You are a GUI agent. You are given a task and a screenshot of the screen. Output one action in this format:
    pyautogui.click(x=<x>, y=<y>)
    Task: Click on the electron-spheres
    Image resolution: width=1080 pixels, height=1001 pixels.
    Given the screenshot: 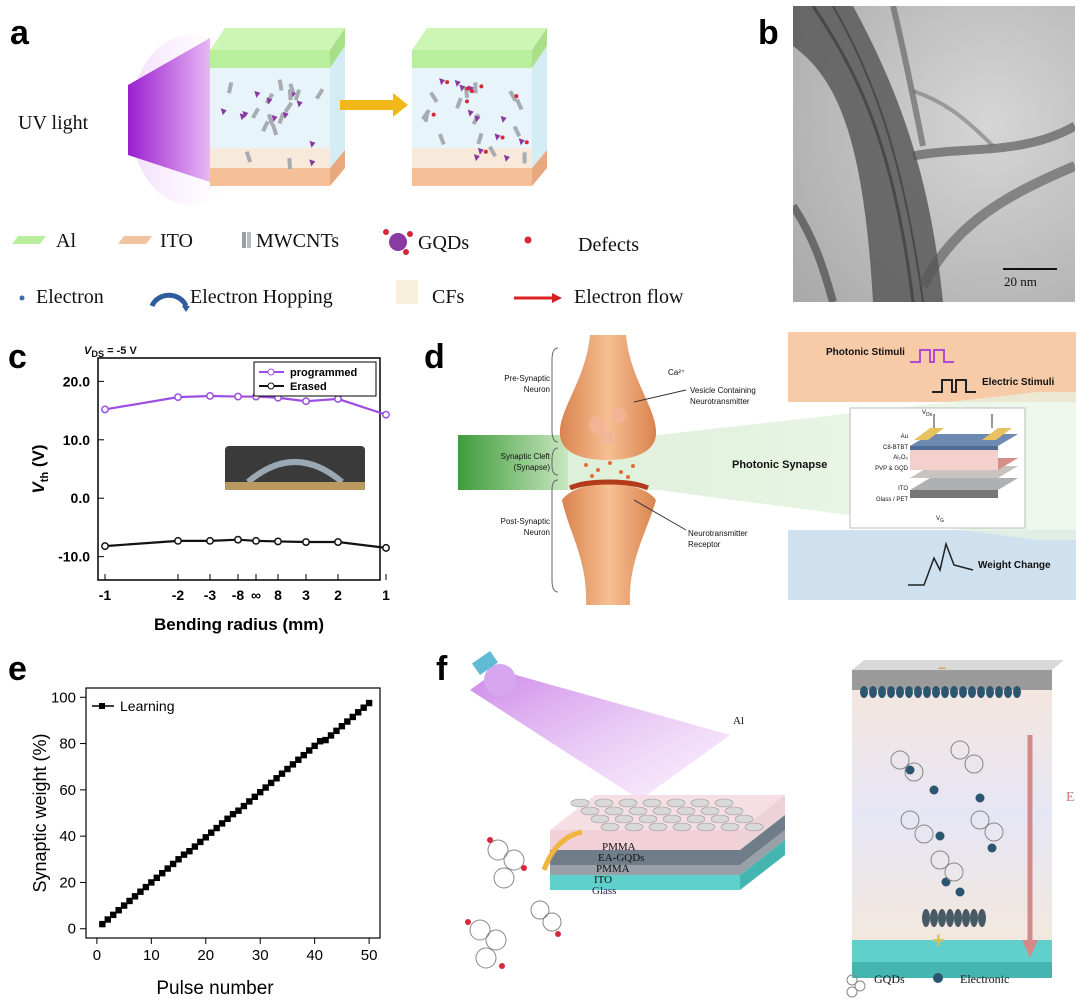 What is the action you would take?
    pyautogui.click(x=940, y=806)
    